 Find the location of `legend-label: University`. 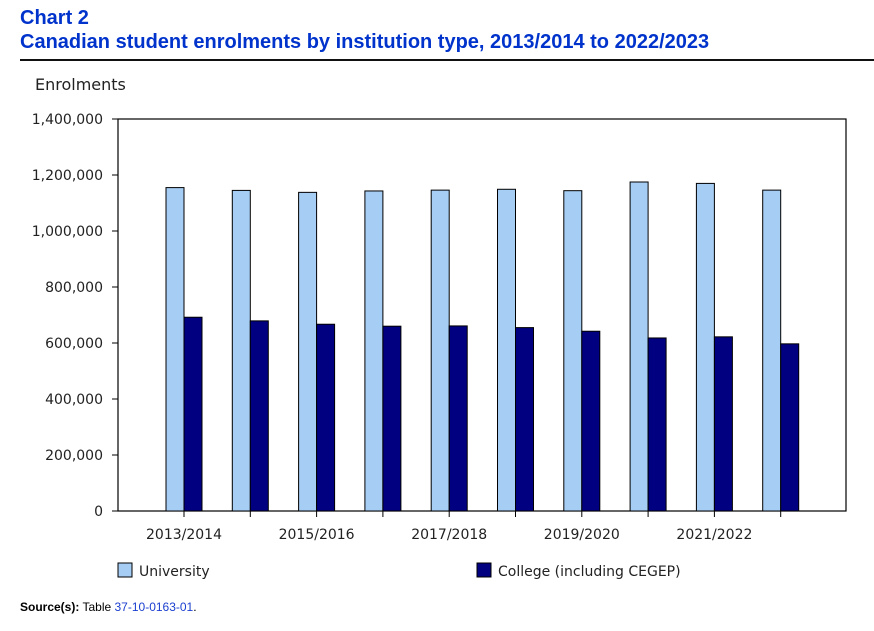

legend-label: University is located at coordinates (174, 572).